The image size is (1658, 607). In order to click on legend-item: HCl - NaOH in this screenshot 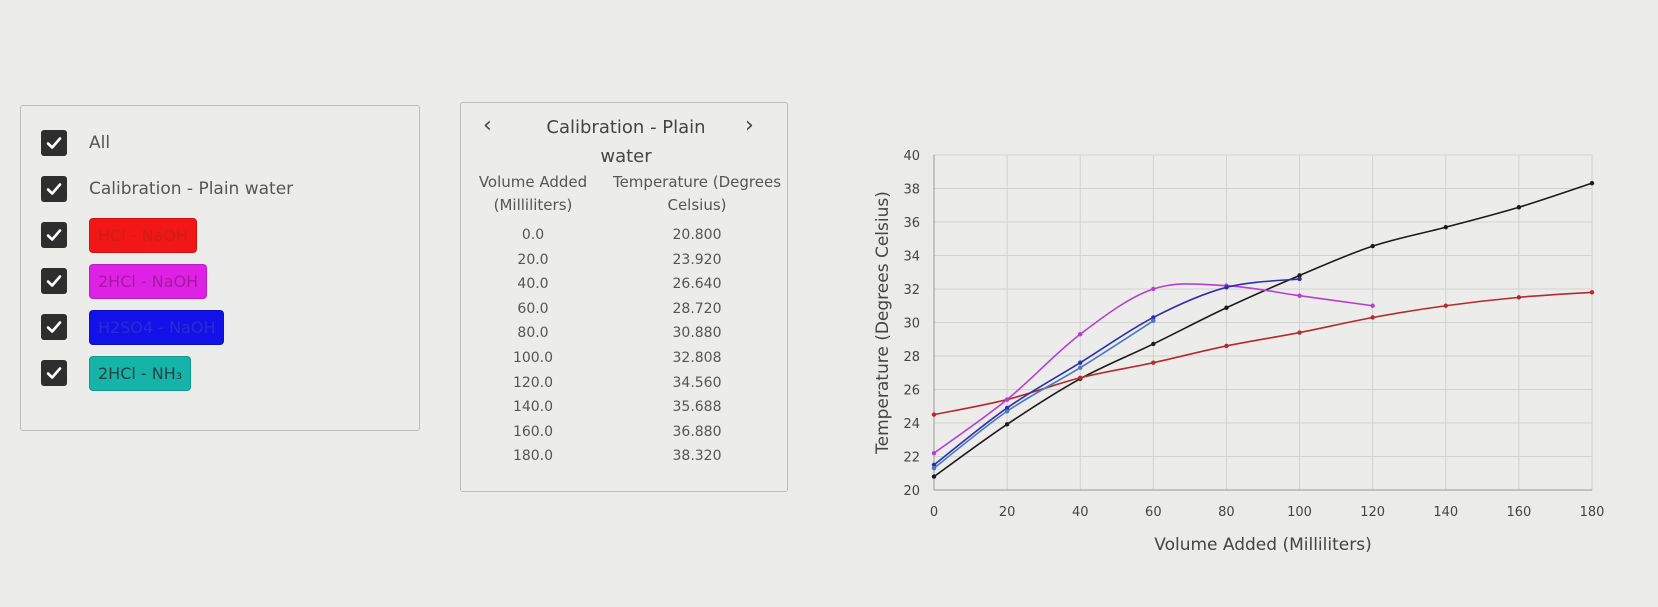, I will do `click(119, 235)`.